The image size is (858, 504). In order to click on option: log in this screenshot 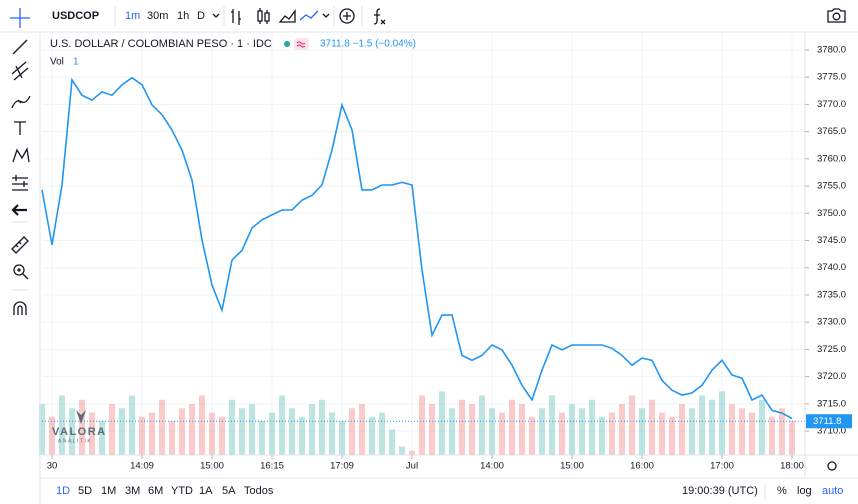, I will do `click(804, 491)`.